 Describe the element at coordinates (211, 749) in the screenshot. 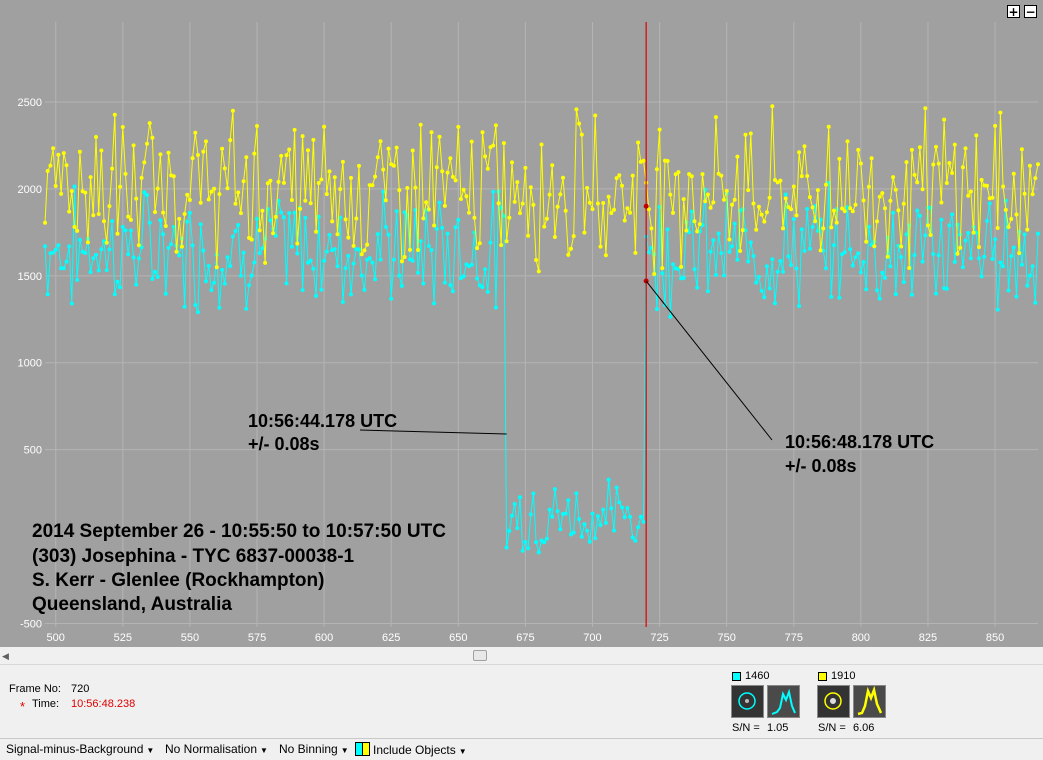

I see `normalisation-label: No Normalisation` at that location.